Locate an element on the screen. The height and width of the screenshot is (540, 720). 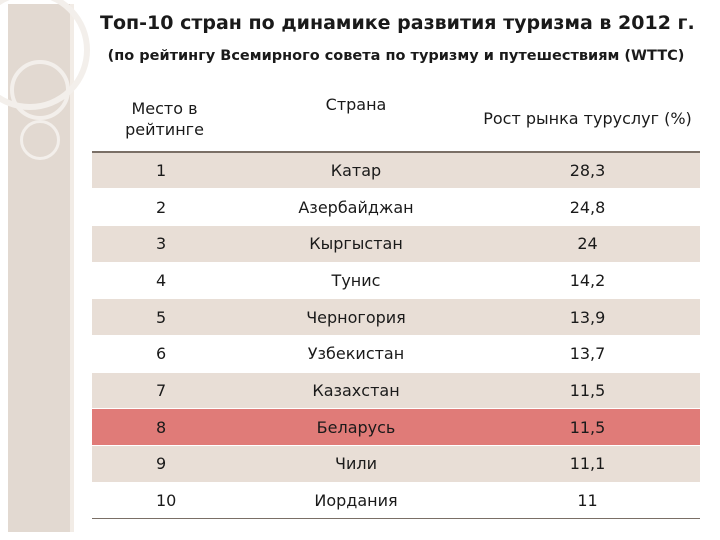
rank-cell: 4 is located at coordinates (161, 280).